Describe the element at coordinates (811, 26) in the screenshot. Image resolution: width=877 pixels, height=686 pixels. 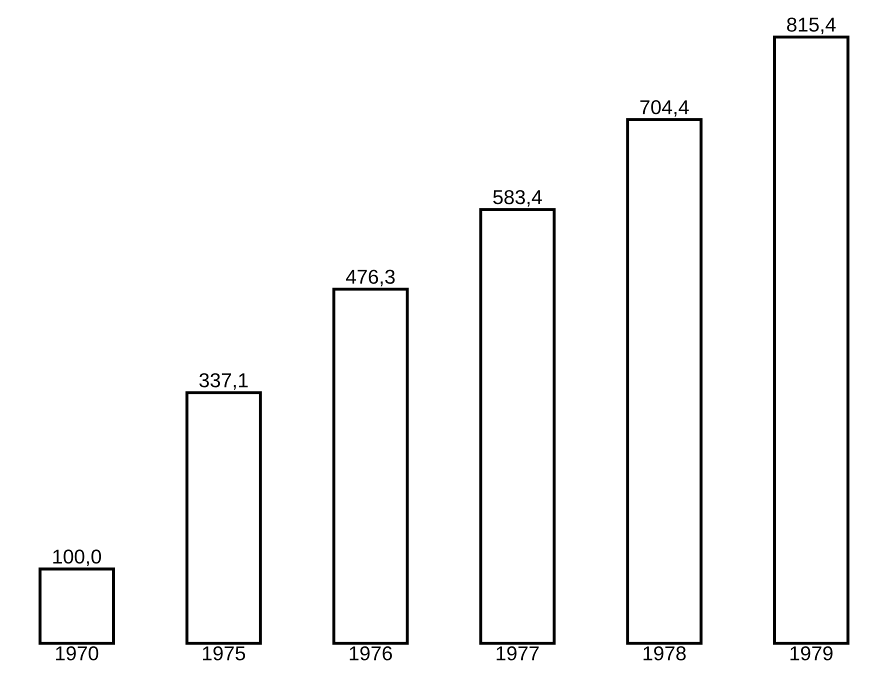
I see `data-label: 815,4` at that location.